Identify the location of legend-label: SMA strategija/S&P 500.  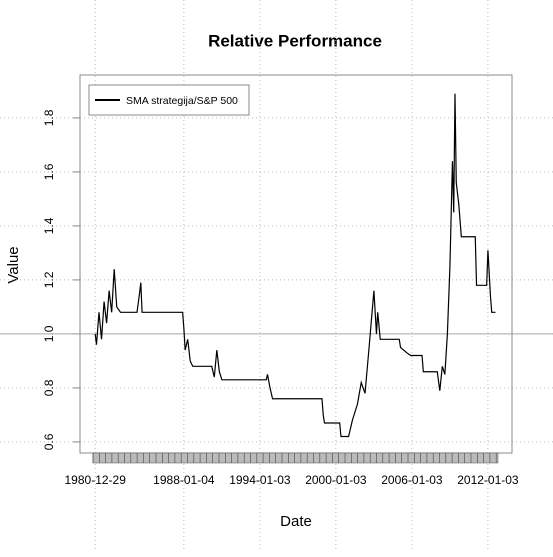
(182, 101).